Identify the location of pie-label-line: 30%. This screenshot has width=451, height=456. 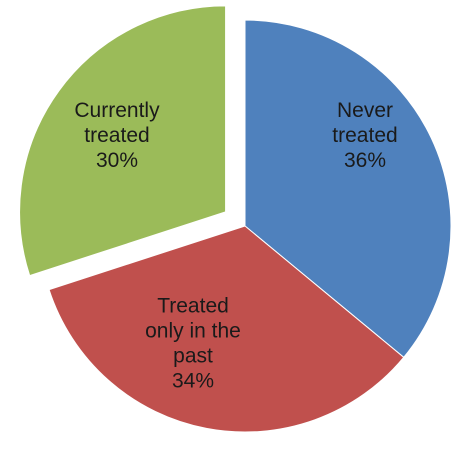
(117, 160).